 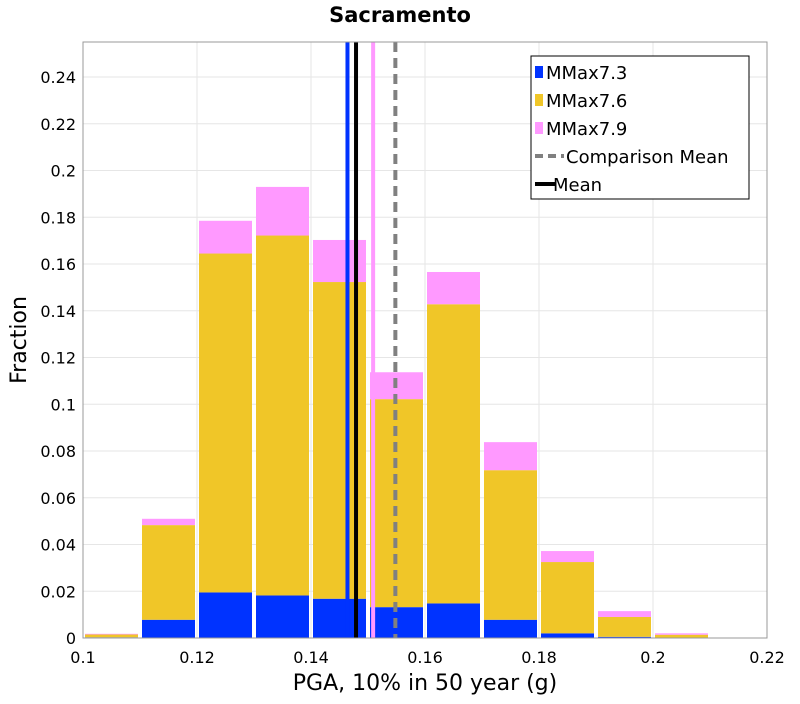 I want to click on y-tick-label: 0.16, so click(x=58, y=264).